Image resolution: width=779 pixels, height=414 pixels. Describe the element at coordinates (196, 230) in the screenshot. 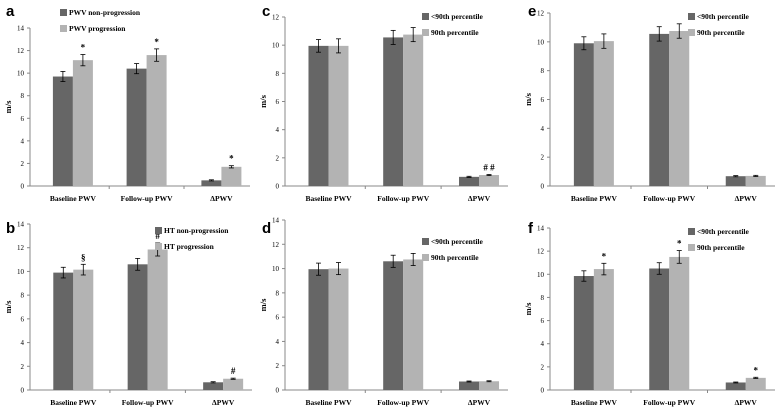

I see `legend-label: HT non-progression` at that location.